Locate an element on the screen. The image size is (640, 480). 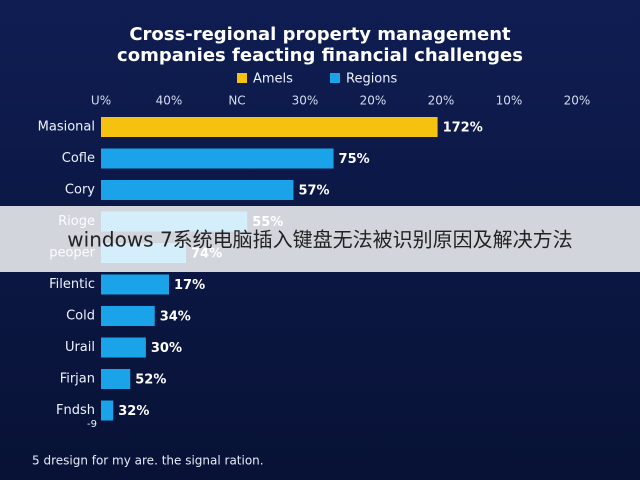
y-tick-label: Cory is located at coordinates (80, 190).